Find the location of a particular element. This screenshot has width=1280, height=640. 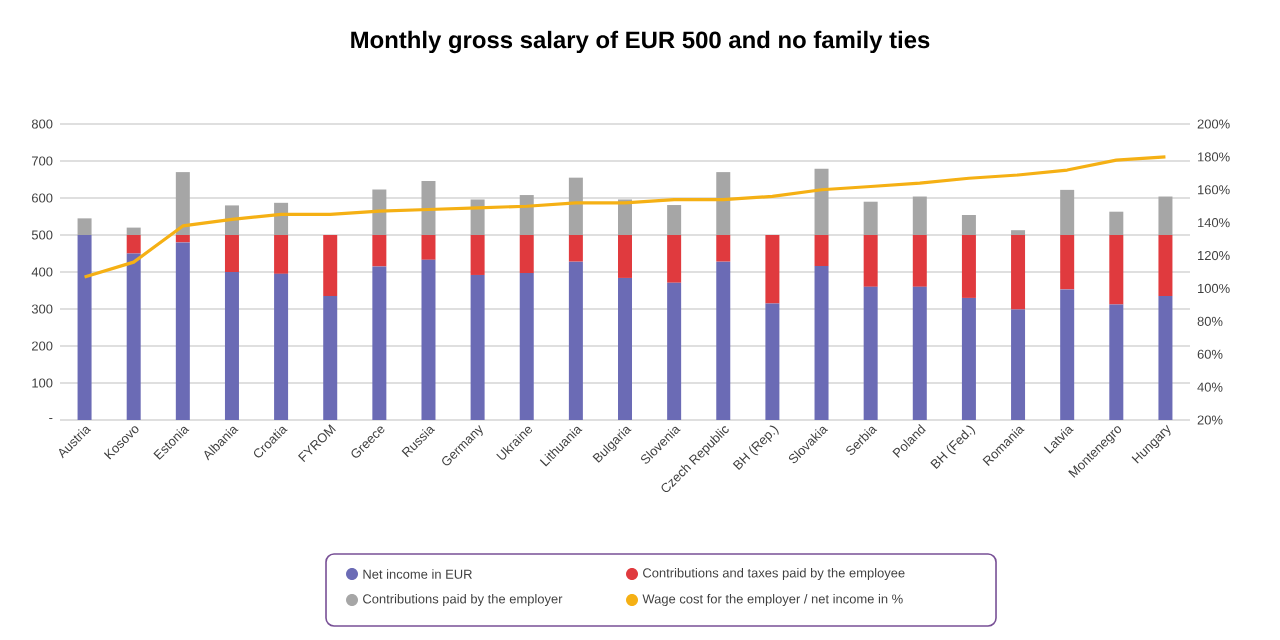

chart-title: Monthly gross salary of EUR 500 and no family ties is located at coordinates (640, 42).